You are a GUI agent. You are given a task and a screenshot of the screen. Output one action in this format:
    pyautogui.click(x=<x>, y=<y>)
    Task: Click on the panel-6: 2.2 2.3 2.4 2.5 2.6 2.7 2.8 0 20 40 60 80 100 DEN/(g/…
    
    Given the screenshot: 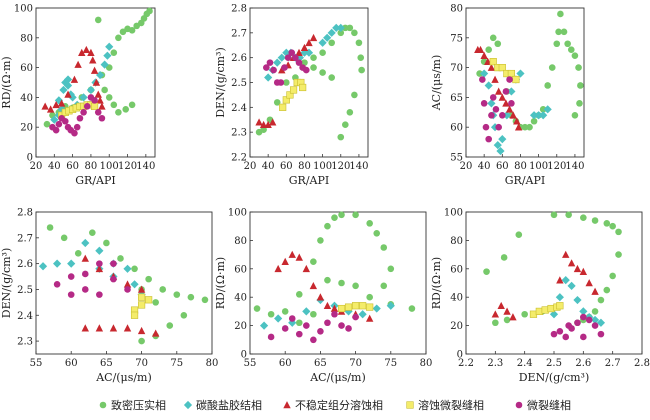 What is the action you would take?
    pyautogui.click(x=540, y=296)
    